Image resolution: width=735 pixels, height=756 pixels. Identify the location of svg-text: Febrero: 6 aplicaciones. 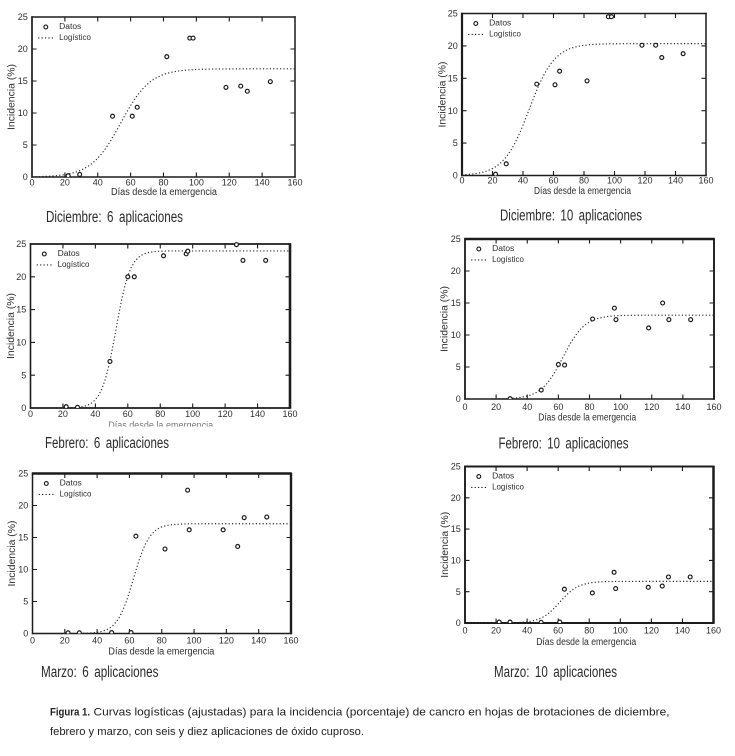
(107, 443).